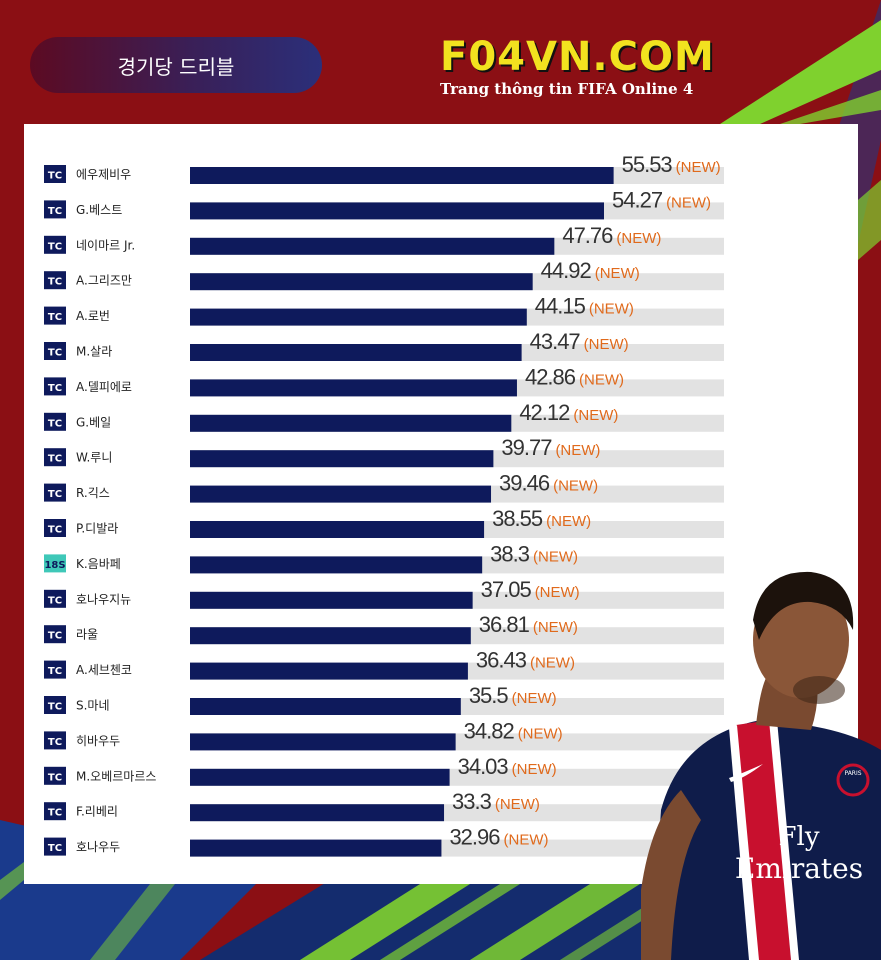 The image size is (881, 960). I want to click on chart-title-pill: 경기당 드리블, so click(176, 65).